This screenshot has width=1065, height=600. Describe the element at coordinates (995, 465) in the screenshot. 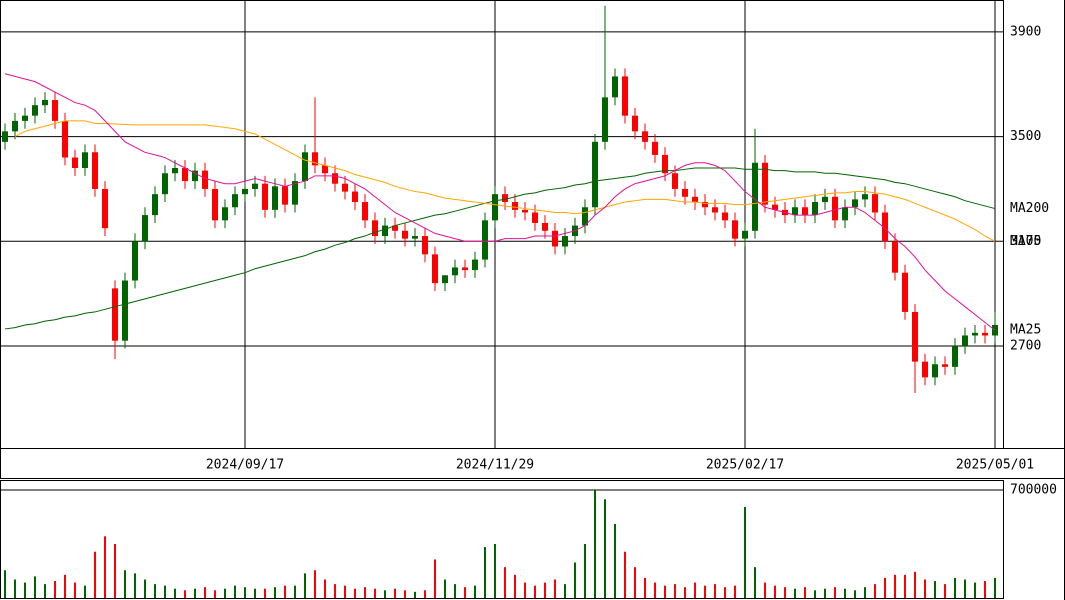

I see `x-tick-label: 2025/05/01` at that location.